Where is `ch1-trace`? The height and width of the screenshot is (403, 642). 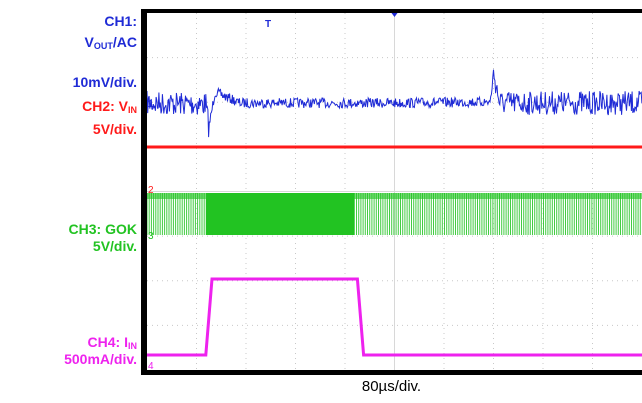 ch1-trace is located at coordinates (394, 103).